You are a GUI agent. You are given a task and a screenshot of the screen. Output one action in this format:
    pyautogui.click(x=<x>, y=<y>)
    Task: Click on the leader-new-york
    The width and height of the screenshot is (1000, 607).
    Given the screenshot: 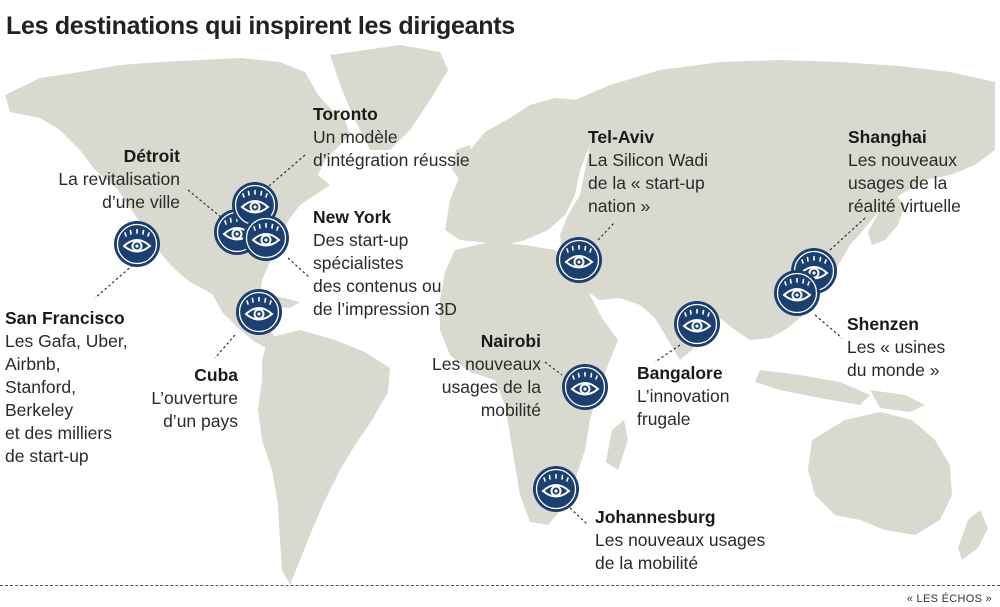 What is the action you would take?
    pyautogui.click(x=299, y=268)
    